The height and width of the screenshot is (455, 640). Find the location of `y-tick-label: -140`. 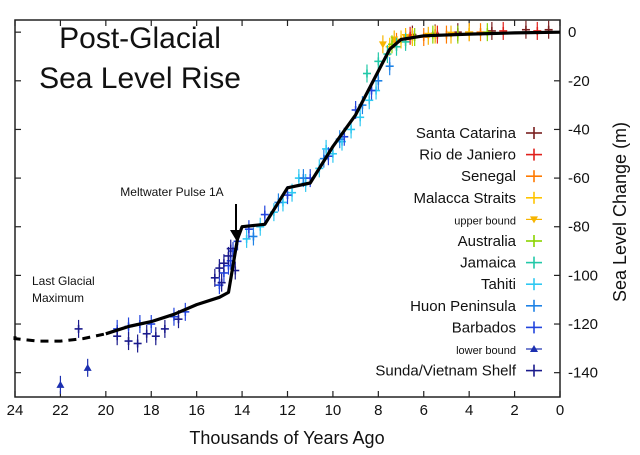

y-tick-label: -140 is located at coordinates (583, 373).